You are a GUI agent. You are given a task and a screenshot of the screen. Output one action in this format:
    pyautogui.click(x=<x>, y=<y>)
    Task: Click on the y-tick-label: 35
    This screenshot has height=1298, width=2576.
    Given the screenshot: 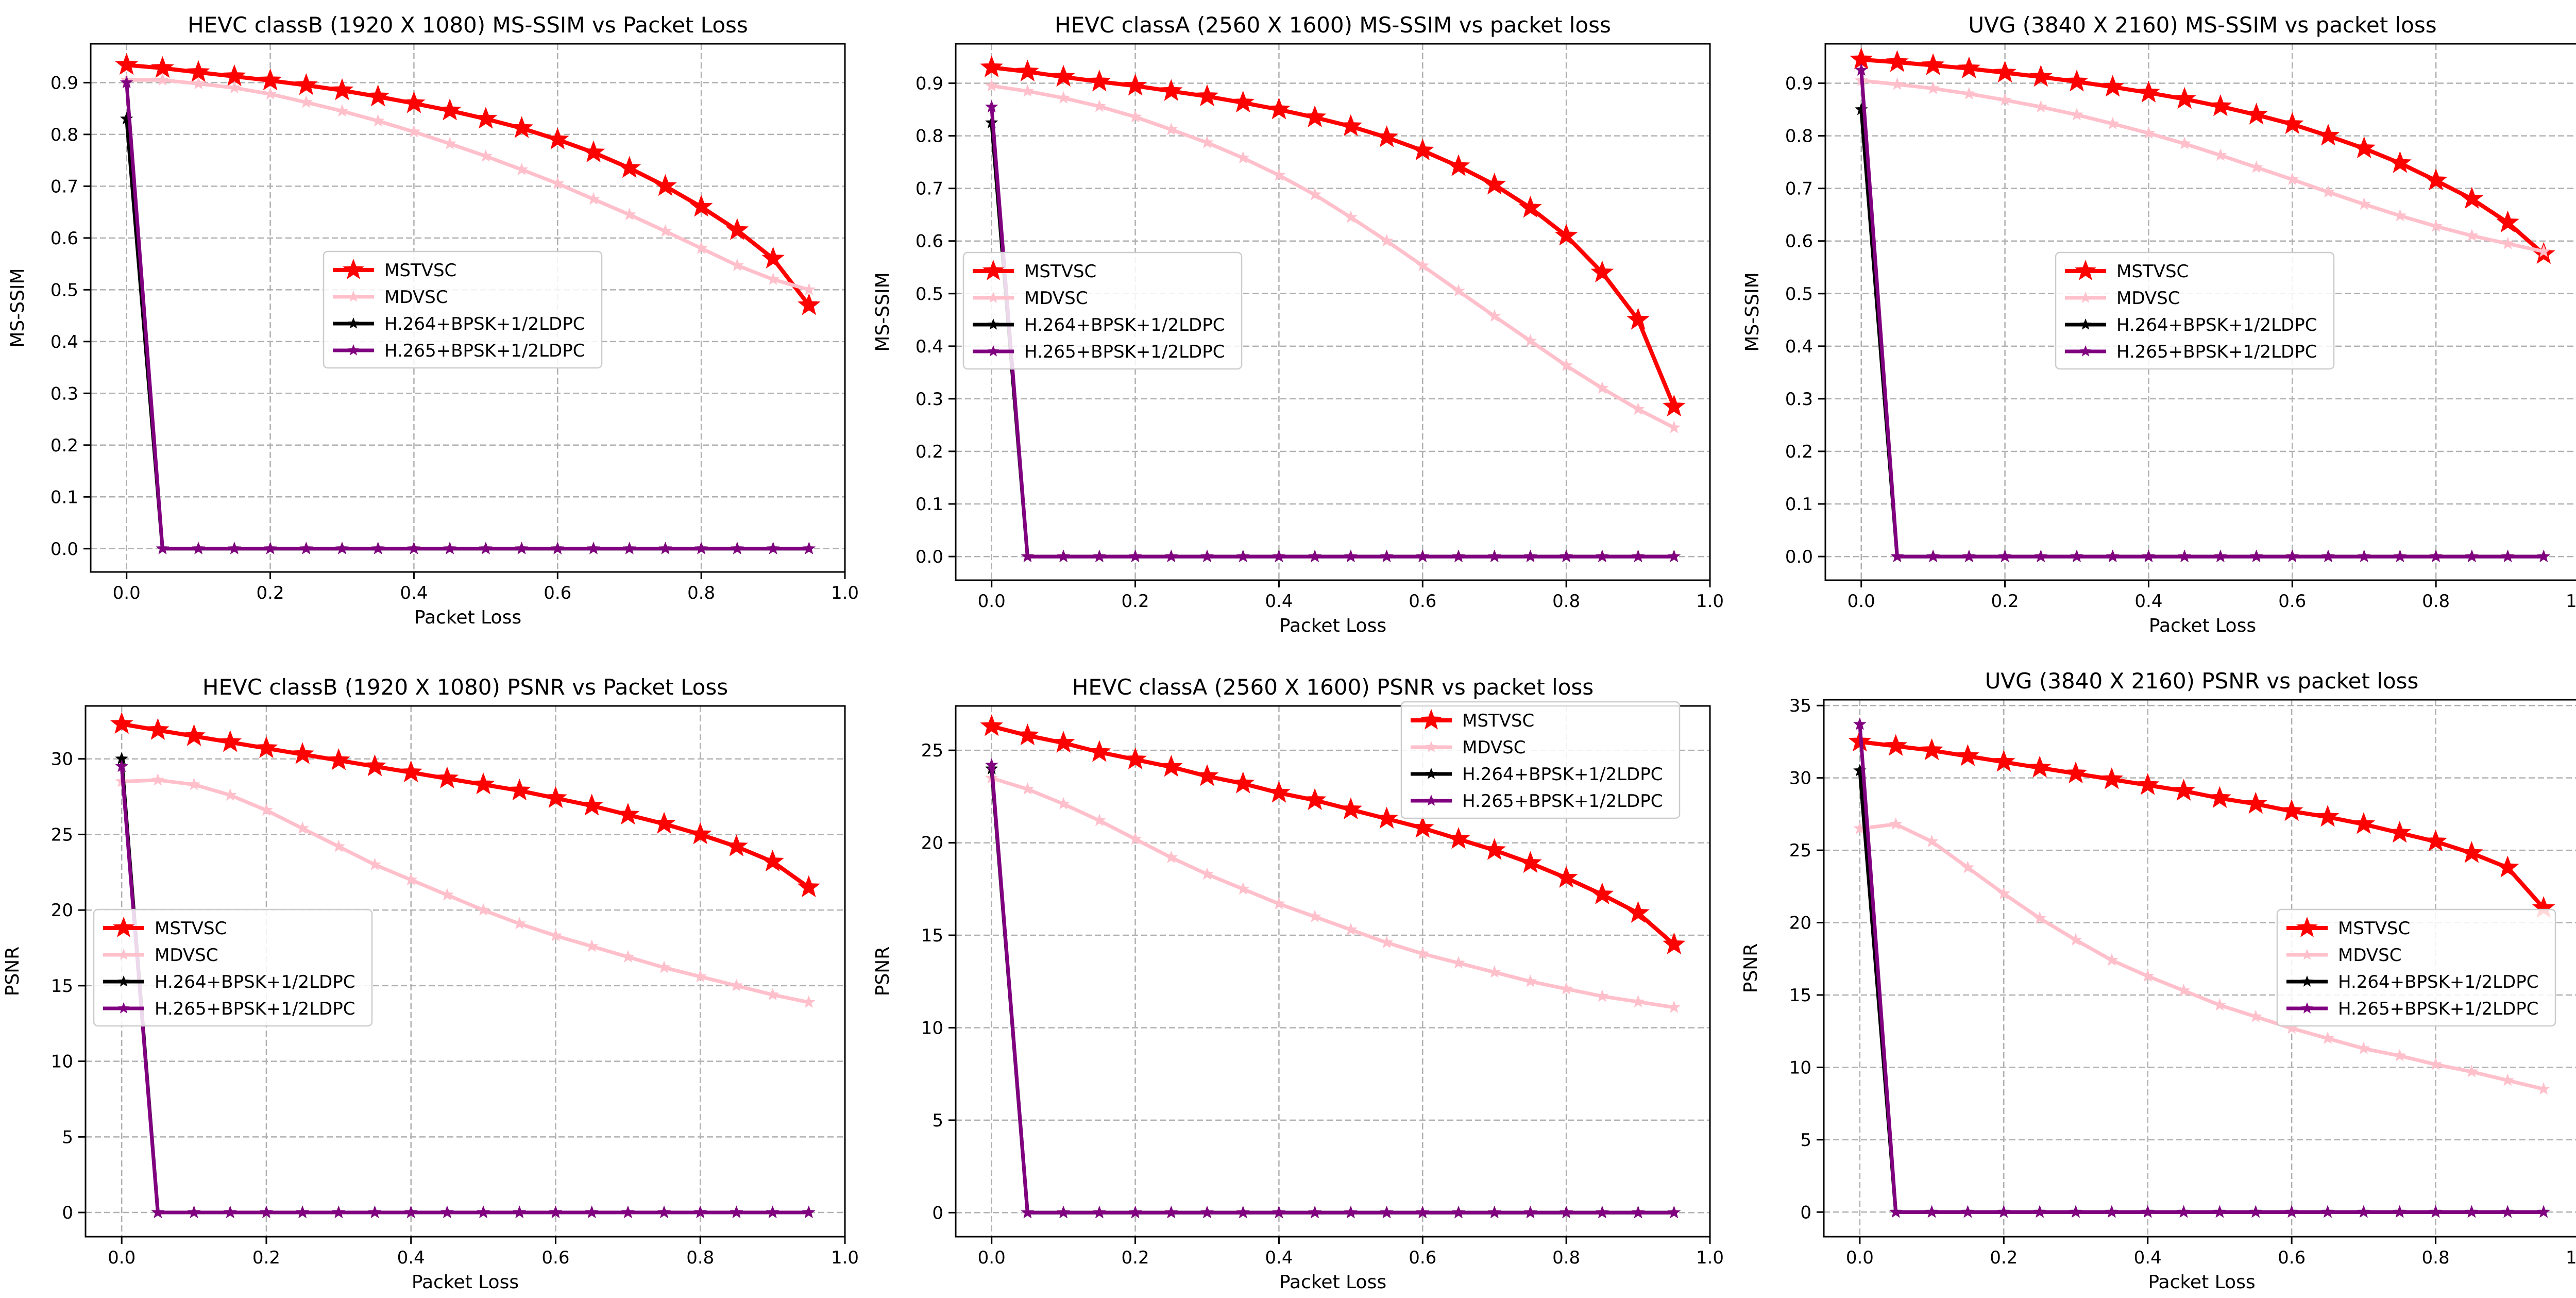 What is the action you would take?
    pyautogui.click(x=1800, y=706)
    